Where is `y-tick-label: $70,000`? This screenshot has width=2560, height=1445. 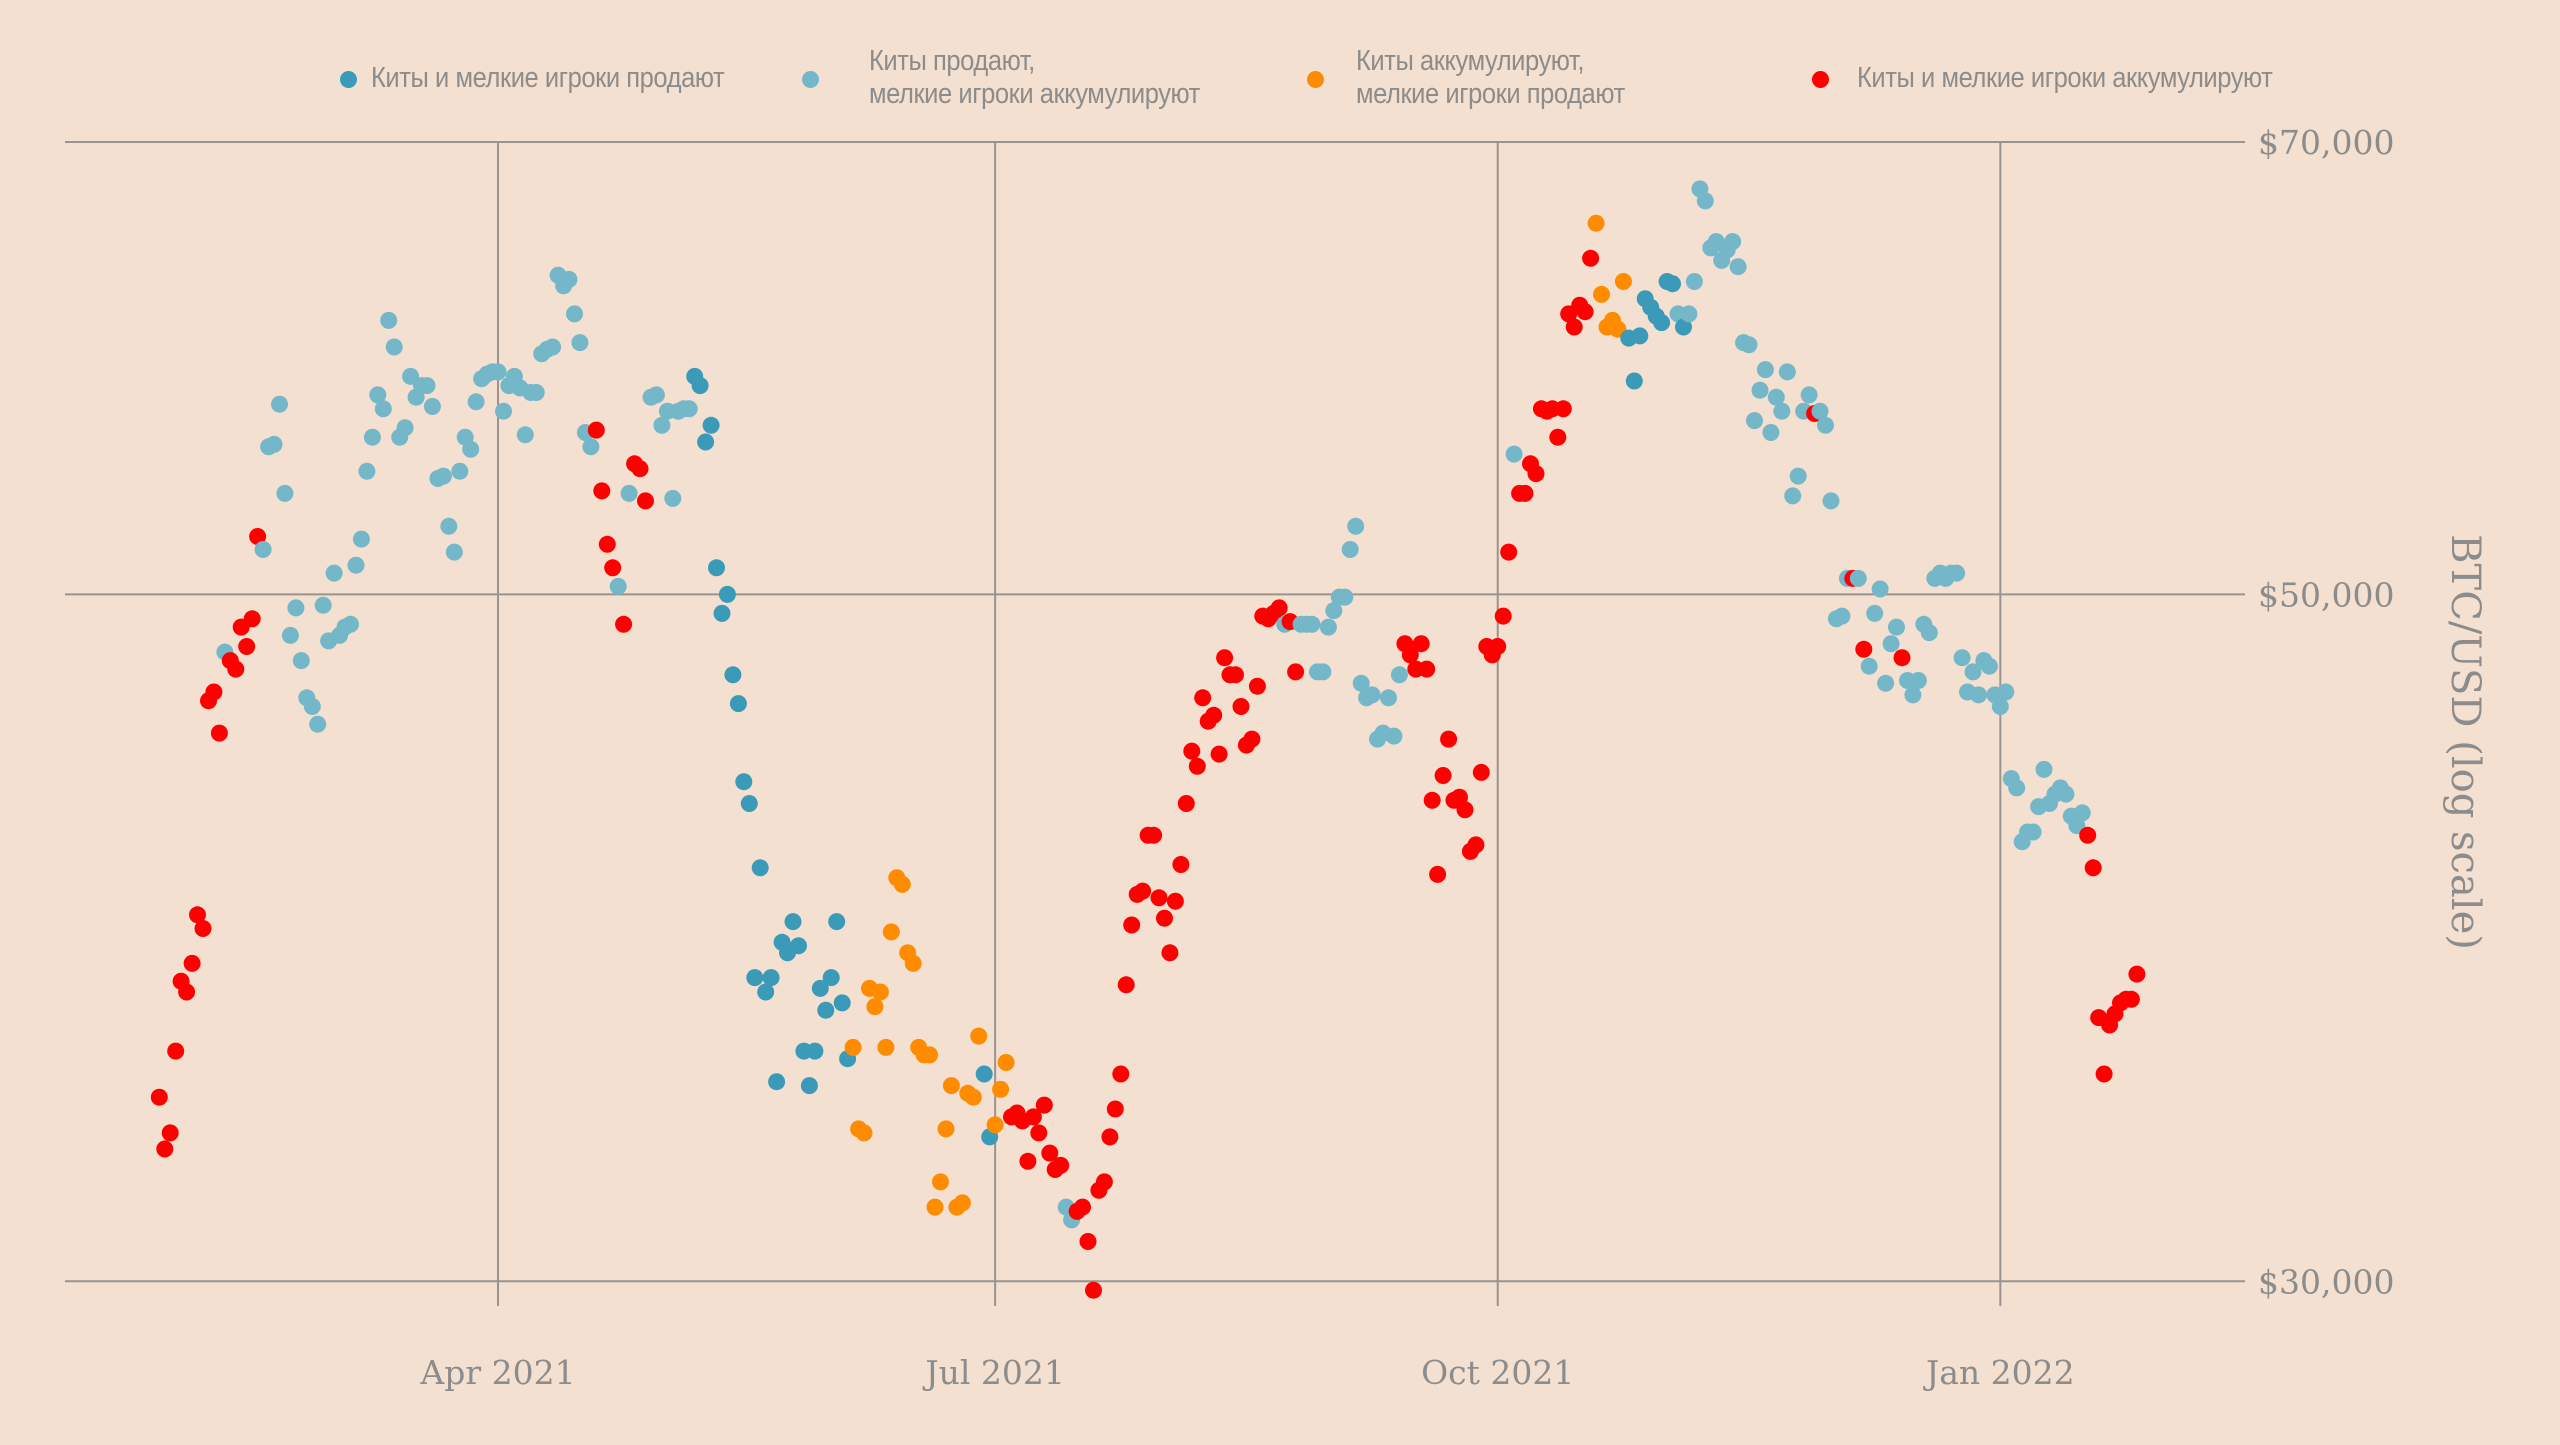 y-tick-label: $70,000 is located at coordinates (2326, 142).